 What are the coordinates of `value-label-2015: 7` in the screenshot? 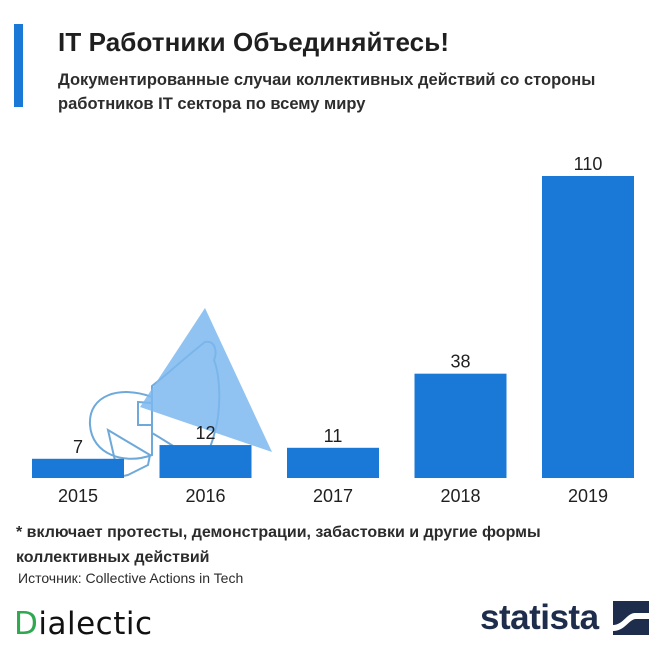 It's located at (78, 447).